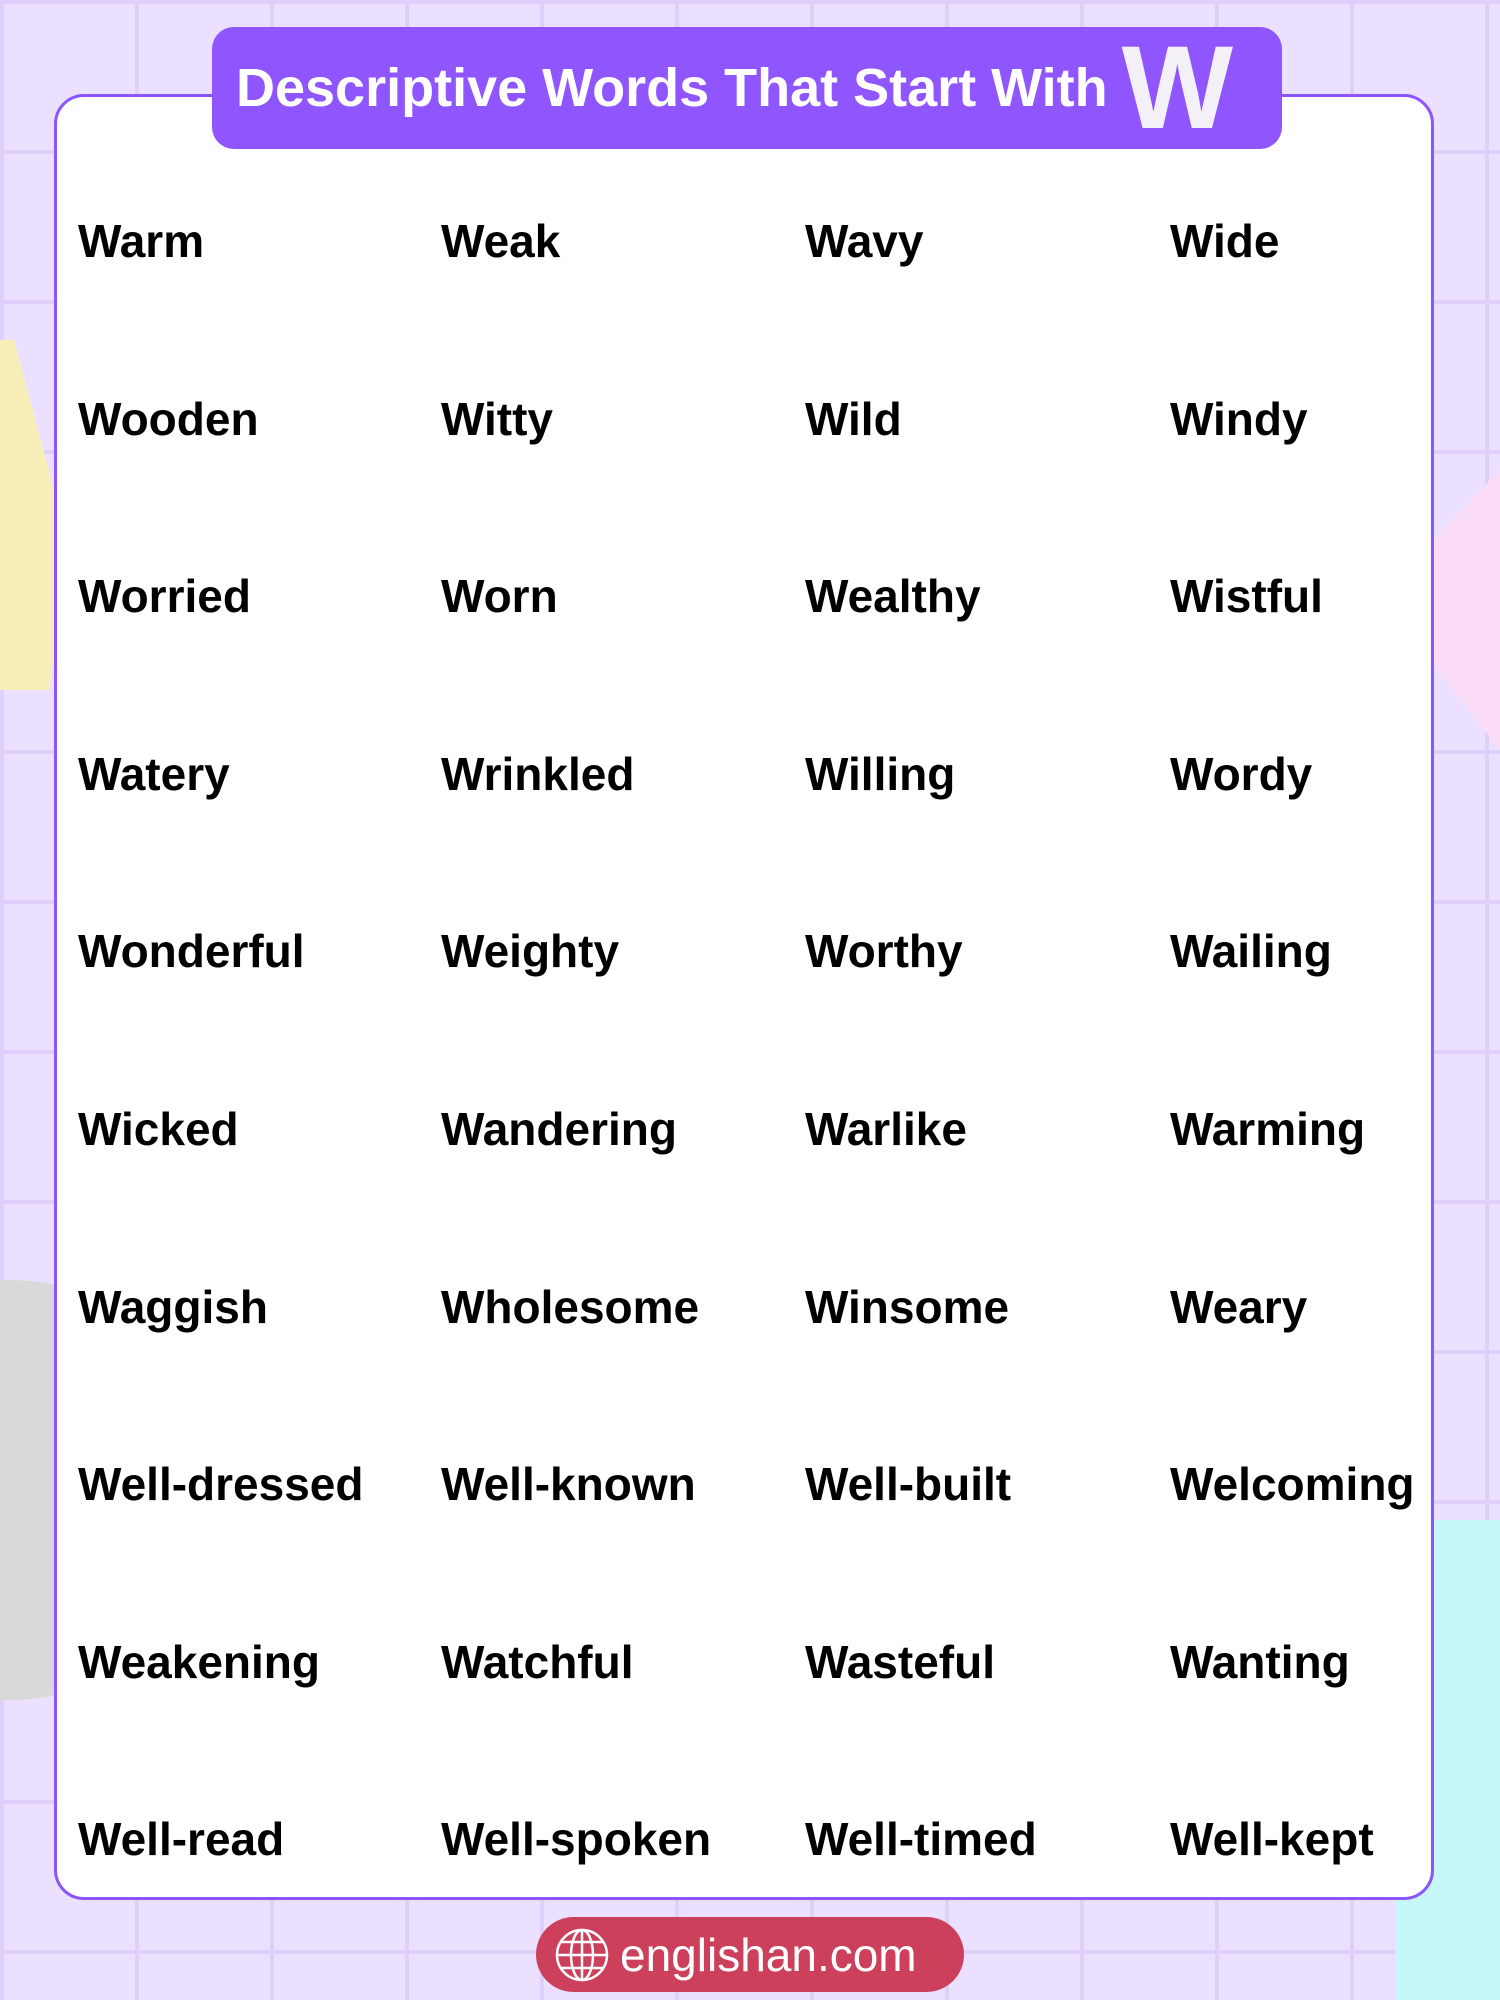  What do you see at coordinates (884, 951) in the screenshot?
I see `word-item: Worthy` at bounding box center [884, 951].